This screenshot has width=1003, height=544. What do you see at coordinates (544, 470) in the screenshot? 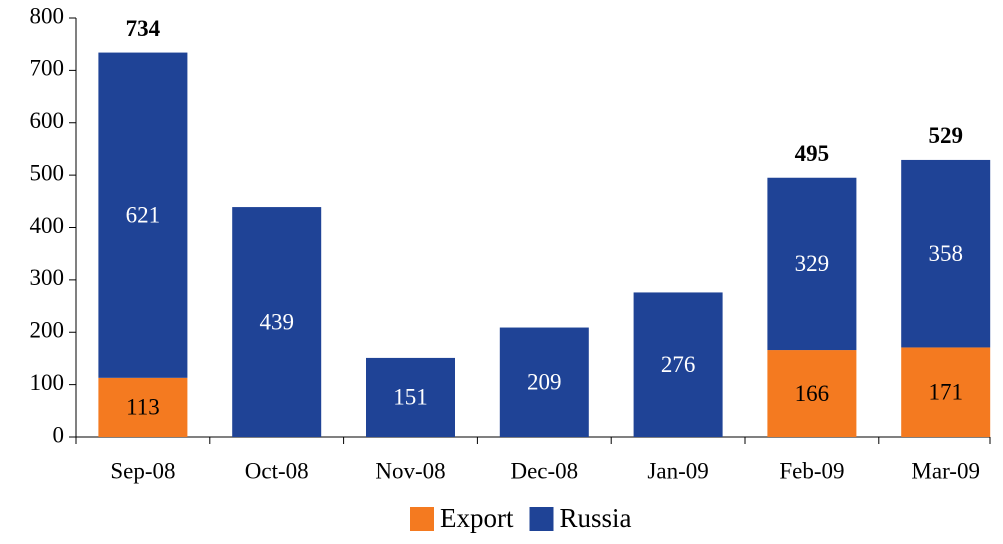
I see `x-tick-label: Dec-08` at bounding box center [544, 470].